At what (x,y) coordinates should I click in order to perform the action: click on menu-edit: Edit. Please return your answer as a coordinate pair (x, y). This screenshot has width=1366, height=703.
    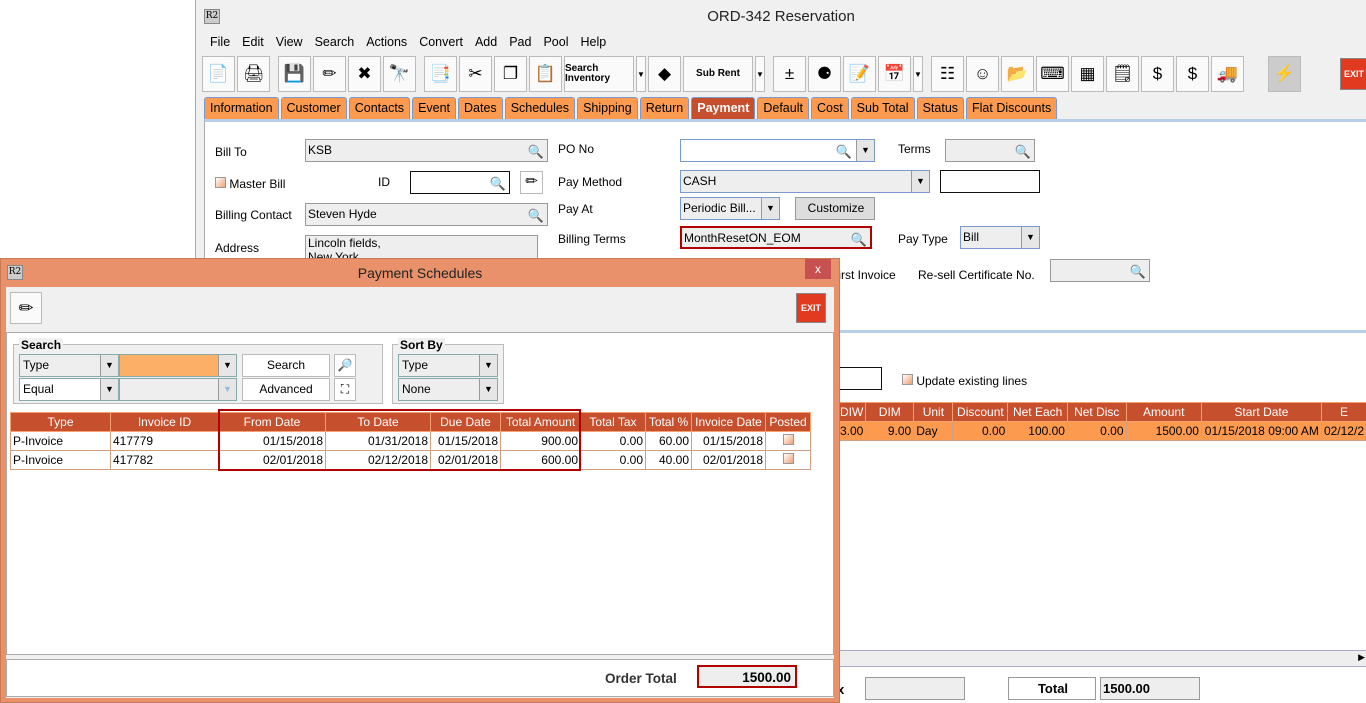
    Looking at the image, I should click on (253, 42).